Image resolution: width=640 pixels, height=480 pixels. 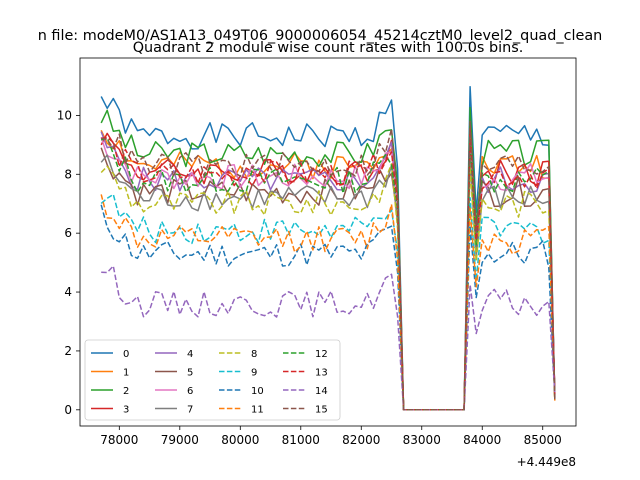 I want to click on y-tick-label: 8, so click(x=68, y=174).